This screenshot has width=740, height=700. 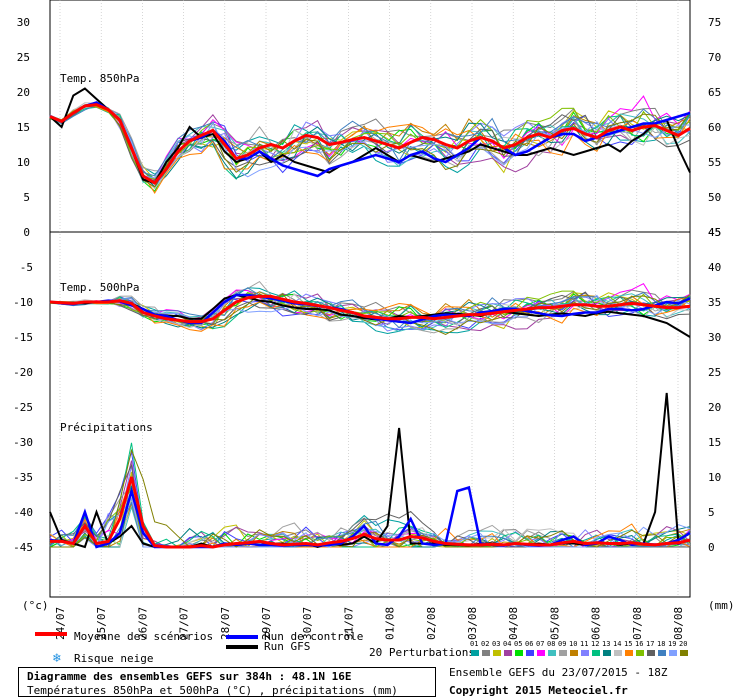 What do you see at coordinates (714, 442) in the screenshot?
I see `precip-right-tick: 15` at bounding box center [714, 442].